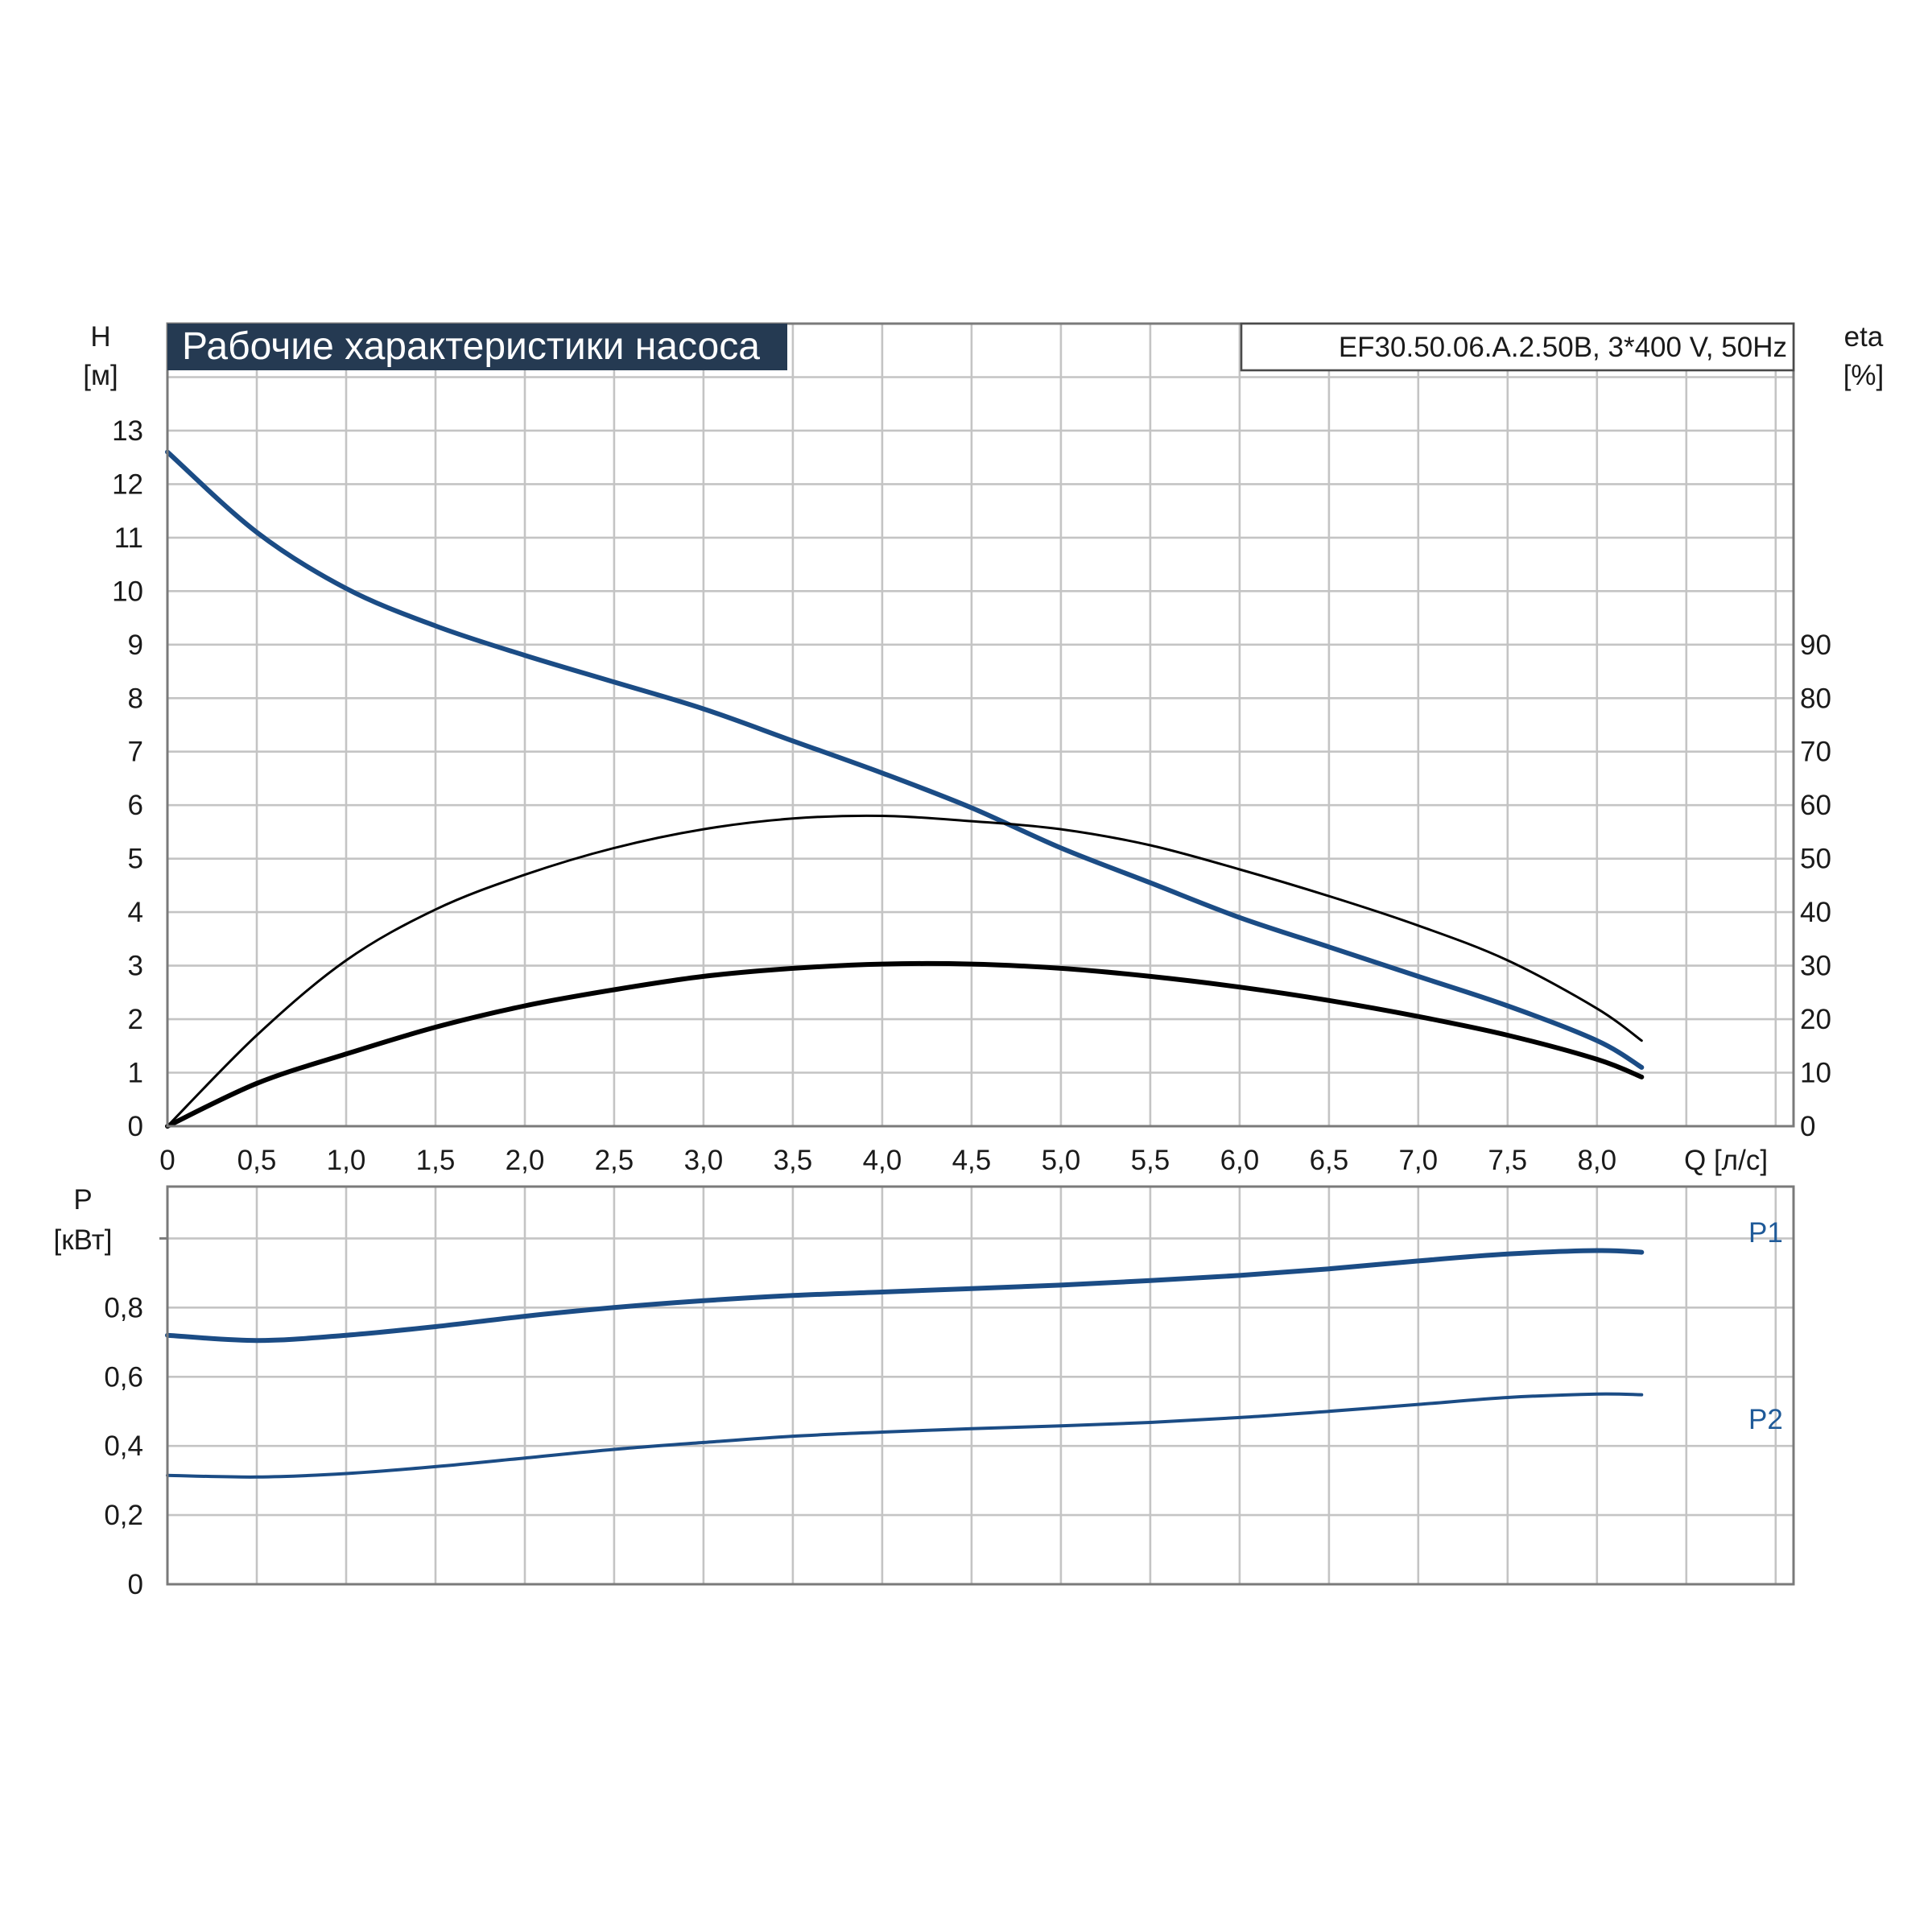  I want to click on power-tick-label: 0,6, so click(123, 1377).